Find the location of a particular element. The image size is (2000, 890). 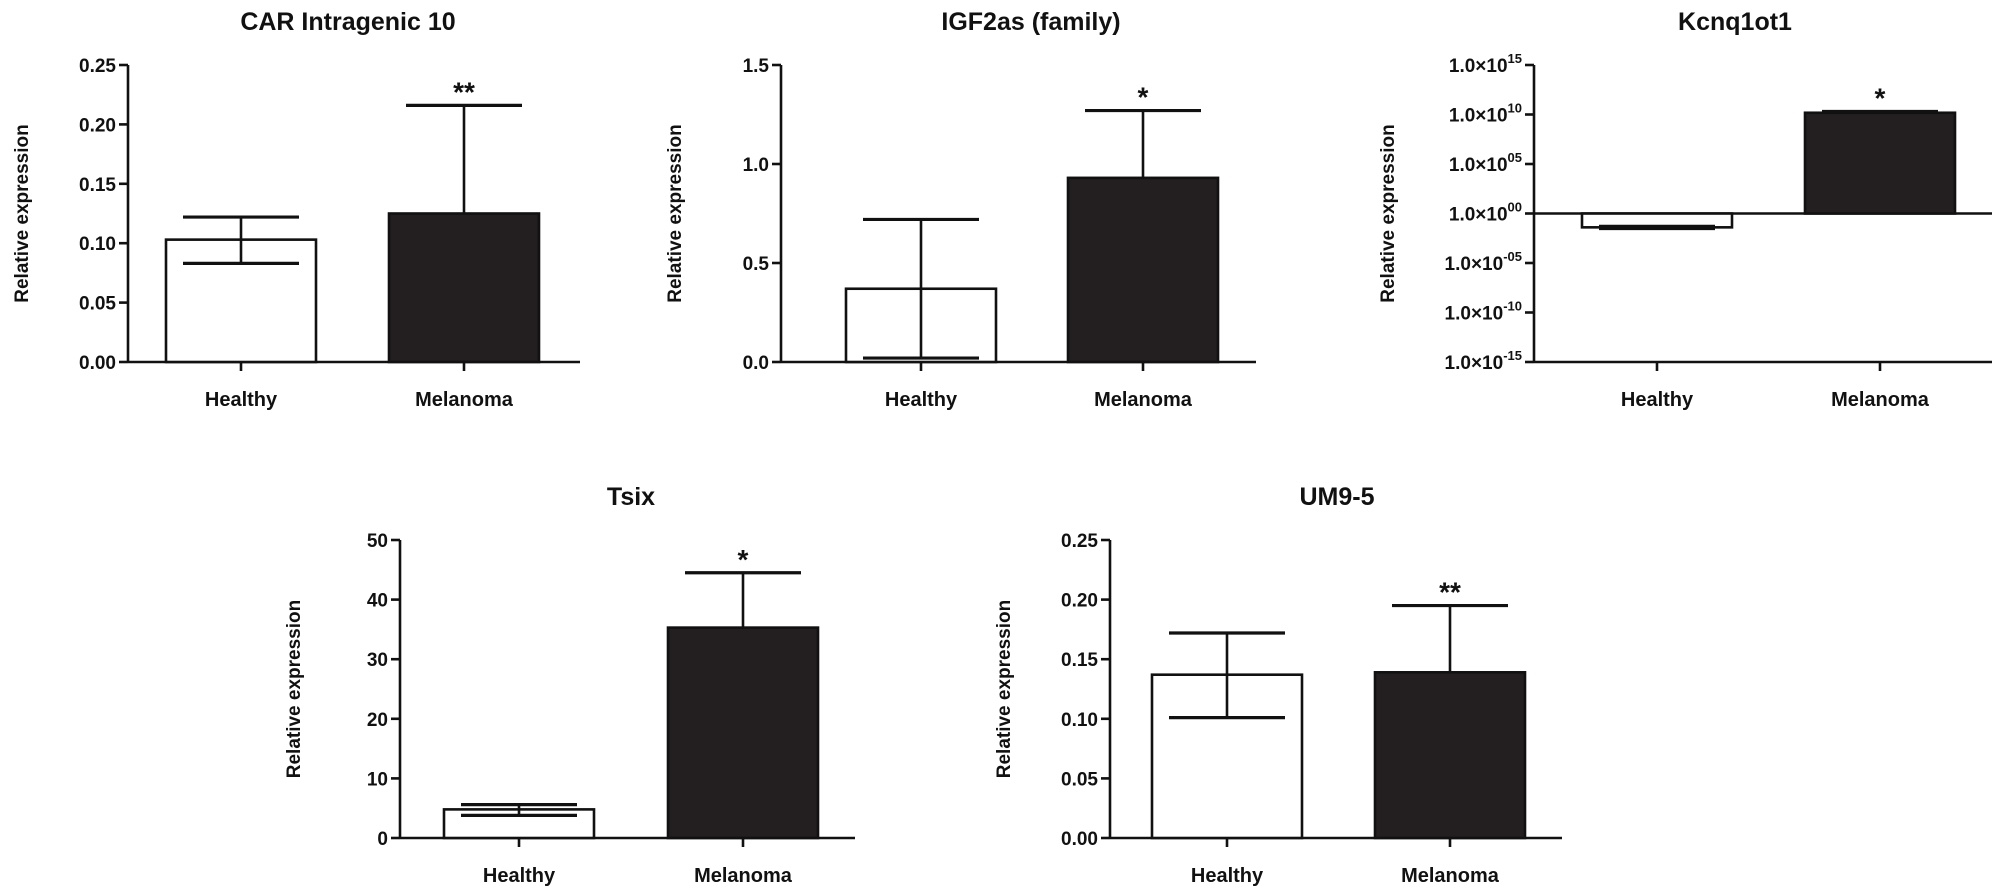

y-tick-label: 1.0×10¹⁰ is located at coordinates (1485, 114).